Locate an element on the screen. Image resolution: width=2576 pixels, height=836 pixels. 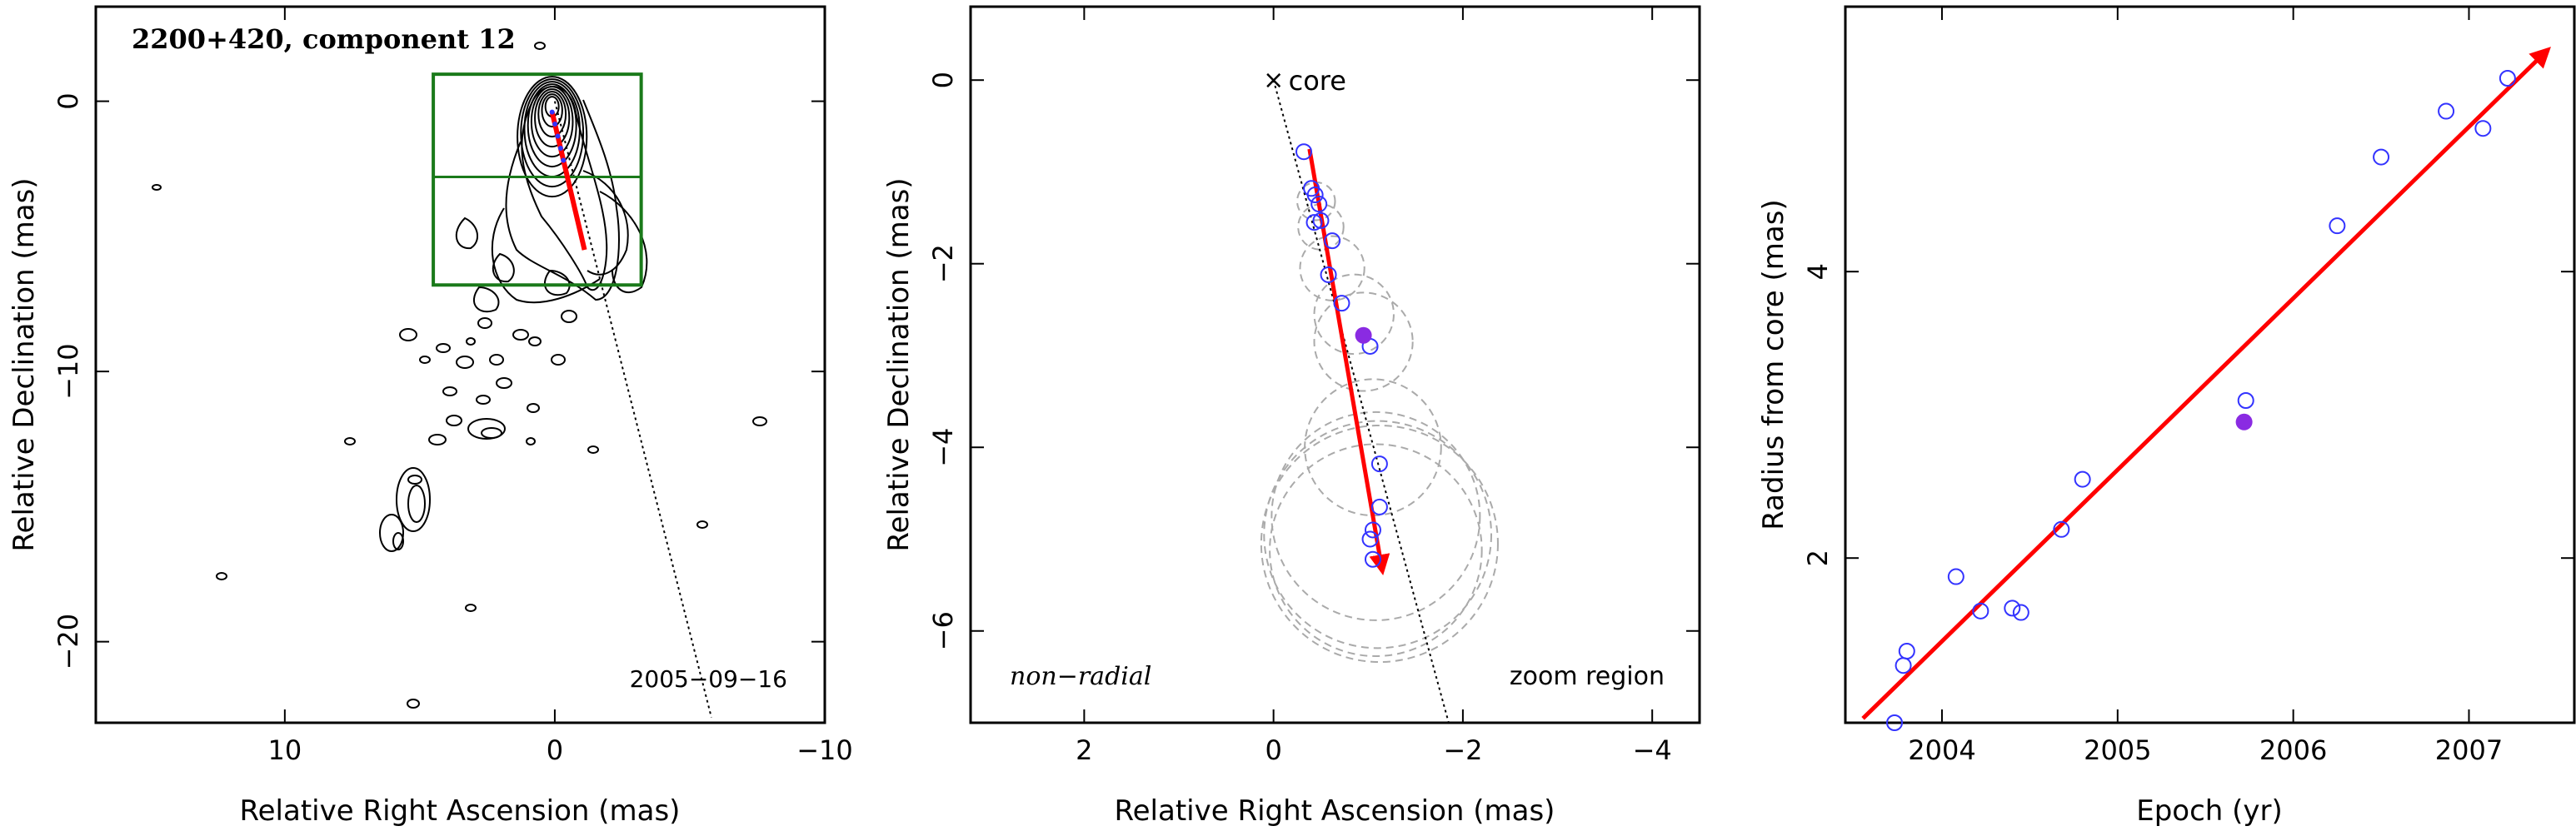
trajectory-guide-line is located at coordinates (632, 409).